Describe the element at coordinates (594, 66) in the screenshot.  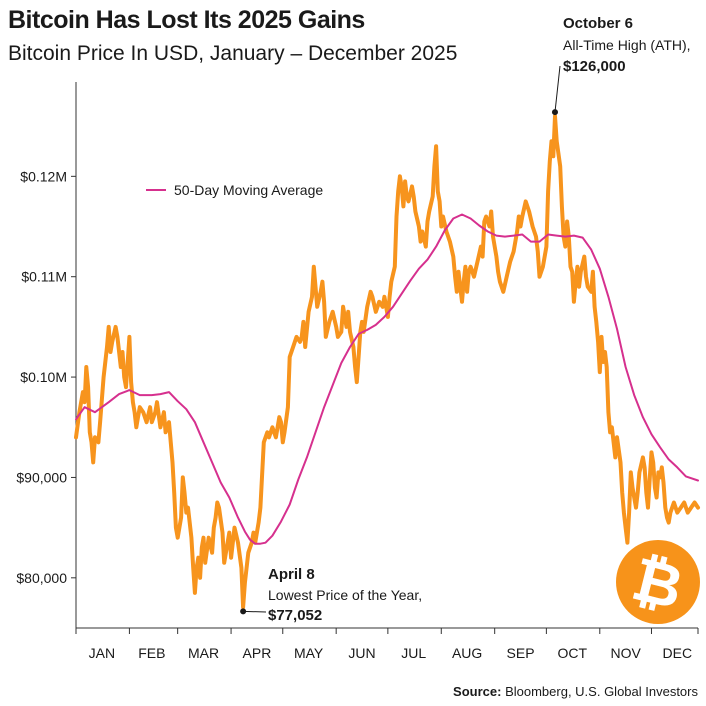
I see `ath-value: $126,000` at that location.